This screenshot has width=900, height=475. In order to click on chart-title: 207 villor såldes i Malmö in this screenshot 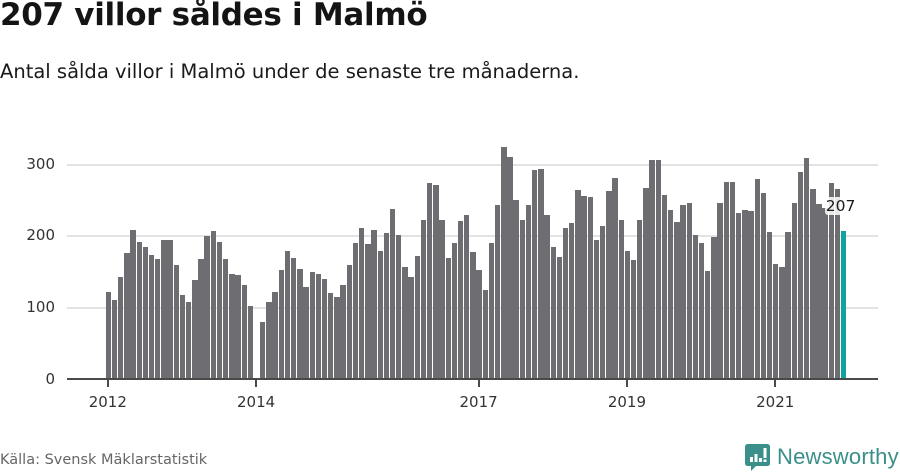, I will do `click(214, 16)`.